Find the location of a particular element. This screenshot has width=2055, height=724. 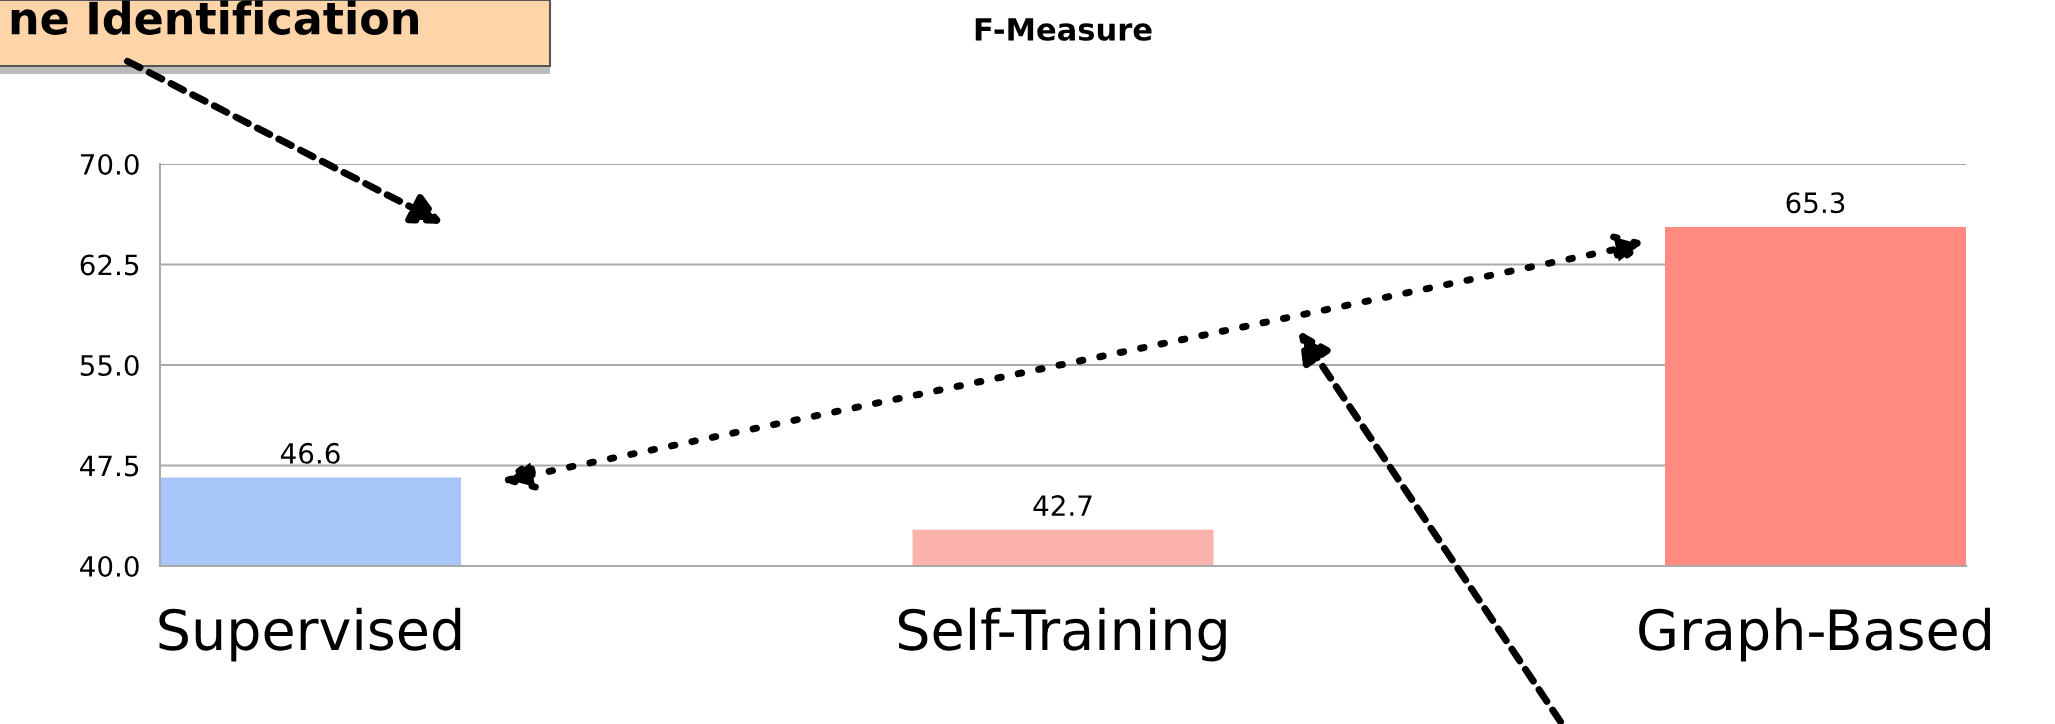

y-tick-label: 55.0 is located at coordinates (109, 365).